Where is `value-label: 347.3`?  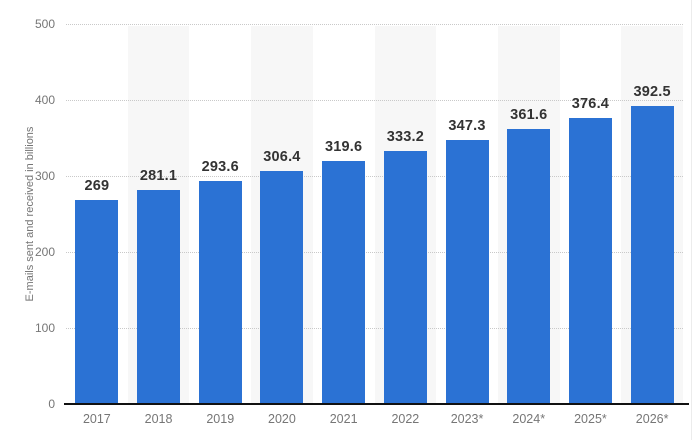
value-label: 347.3 is located at coordinates (467, 126).